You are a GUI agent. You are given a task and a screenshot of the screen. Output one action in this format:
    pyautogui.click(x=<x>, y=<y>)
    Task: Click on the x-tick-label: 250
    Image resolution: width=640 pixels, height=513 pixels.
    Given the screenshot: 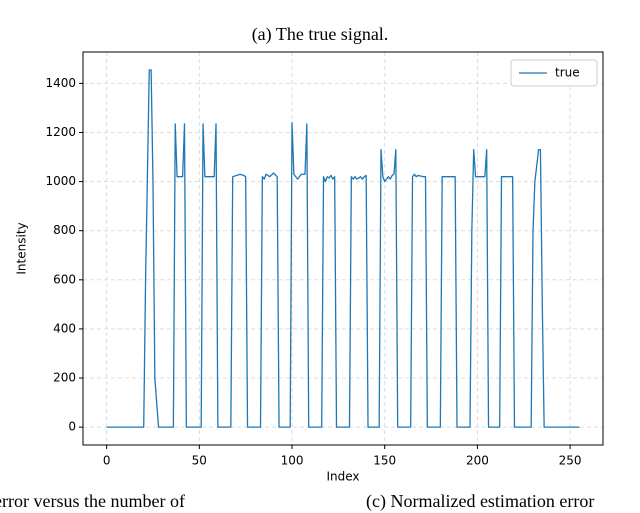 What is the action you would take?
    pyautogui.click(x=570, y=461)
    